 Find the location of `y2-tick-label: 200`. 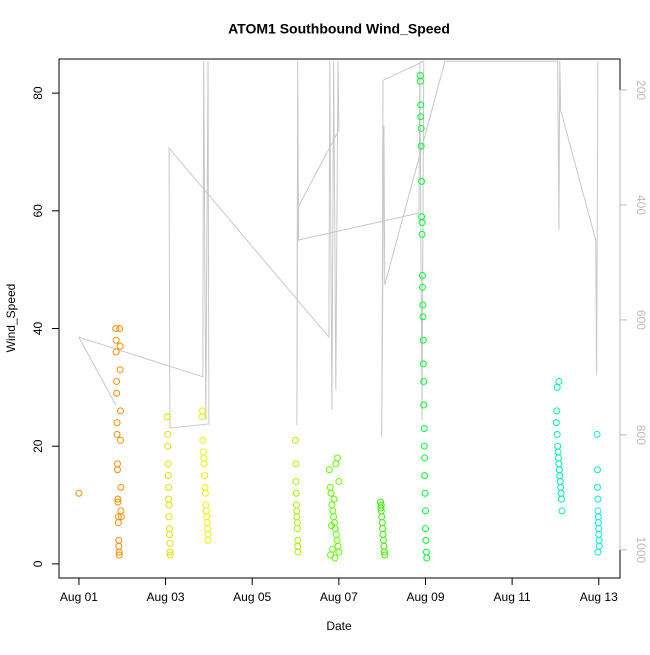

y2-tick-label: 200 is located at coordinates (641, 90).